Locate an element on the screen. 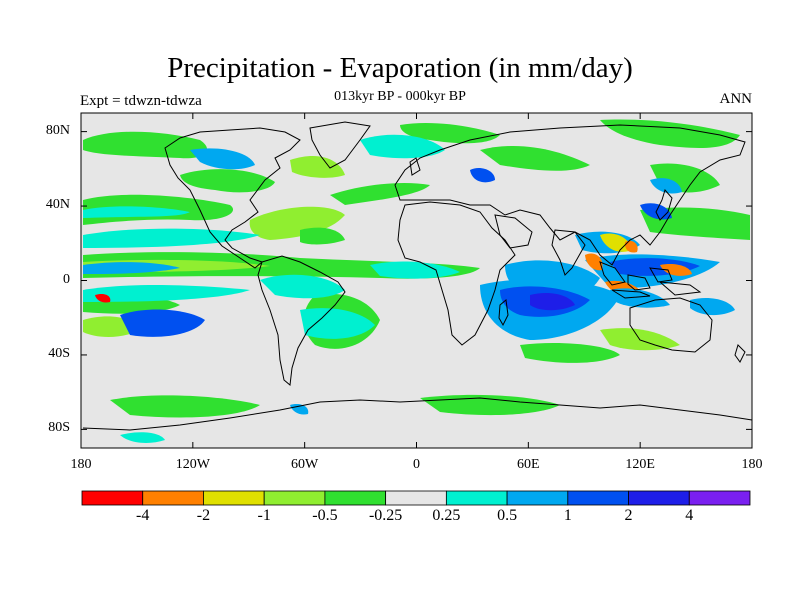 Image resolution: width=800 pixels, height=600 pixels. lon-tick-label: 120E is located at coordinates (640, 464).